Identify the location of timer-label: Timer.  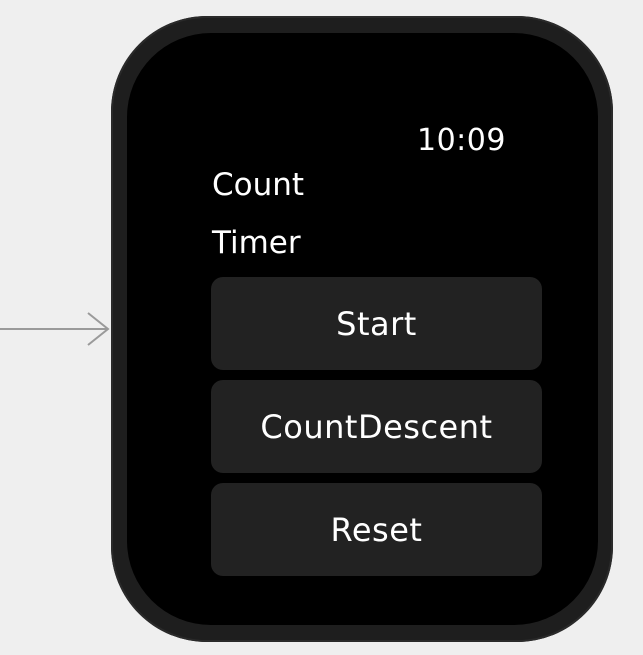
(256, 243).